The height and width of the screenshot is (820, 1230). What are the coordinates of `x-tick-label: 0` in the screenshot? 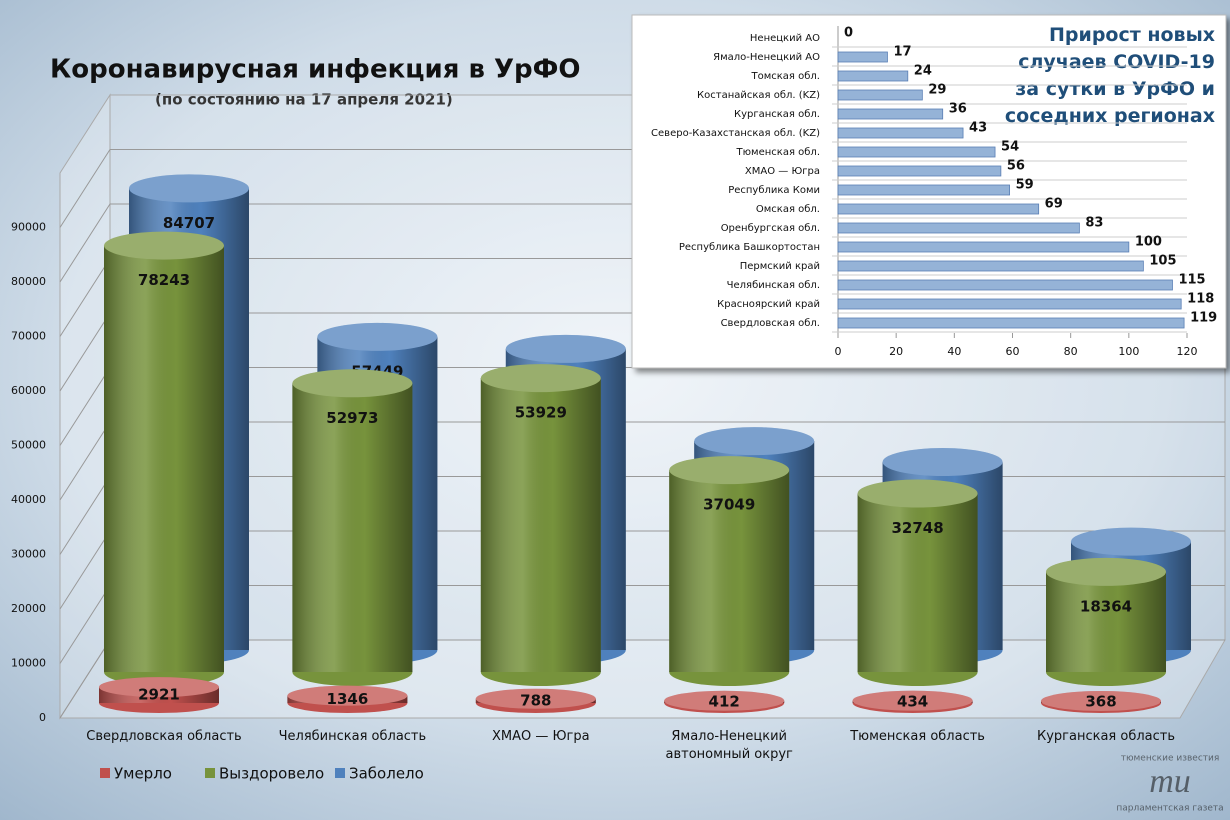 It's located at (838, 351).